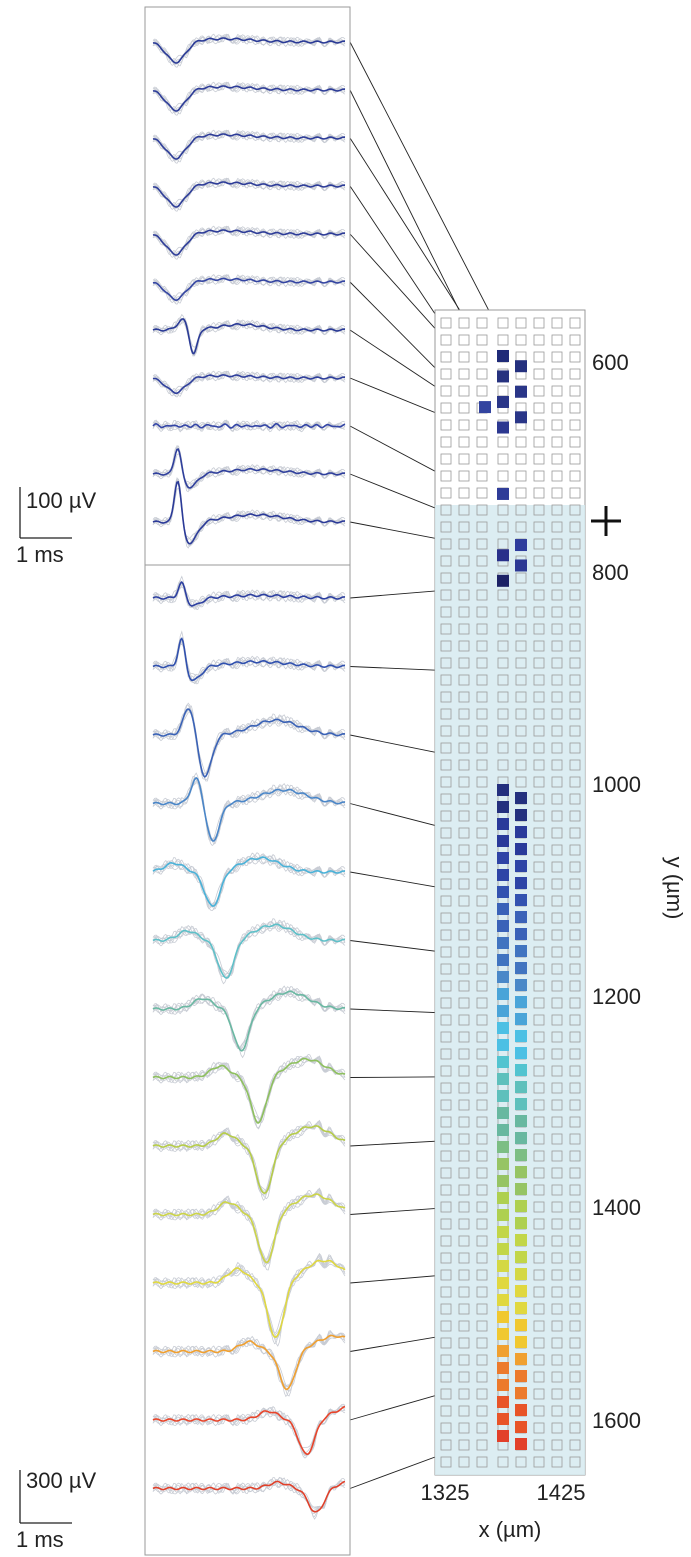  What do you see at coordinates (432, 201) in the screenshot?
I see `connector-line` at bounding box center [432, 201].